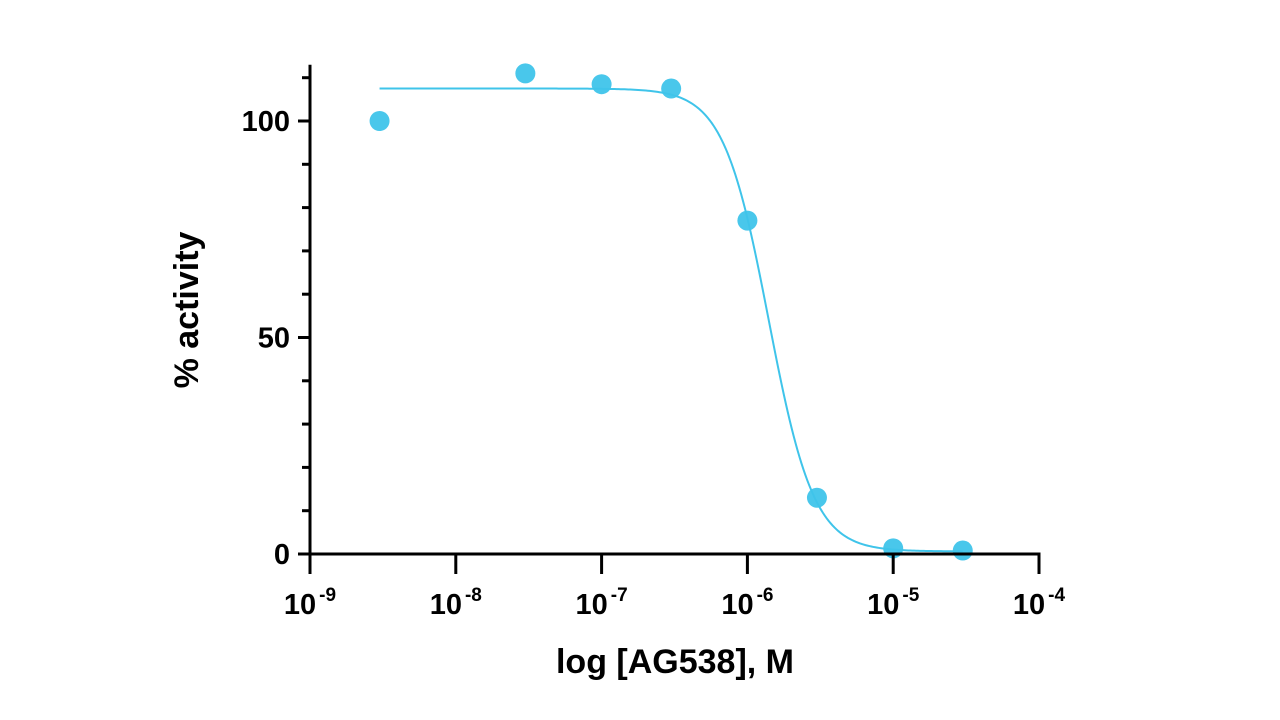 The height and width of the screenshot is (720, 1280). Describe the element at coordinates (310, 603) in the screenshot. I see `x-tick-label: 10 -9` at that location.